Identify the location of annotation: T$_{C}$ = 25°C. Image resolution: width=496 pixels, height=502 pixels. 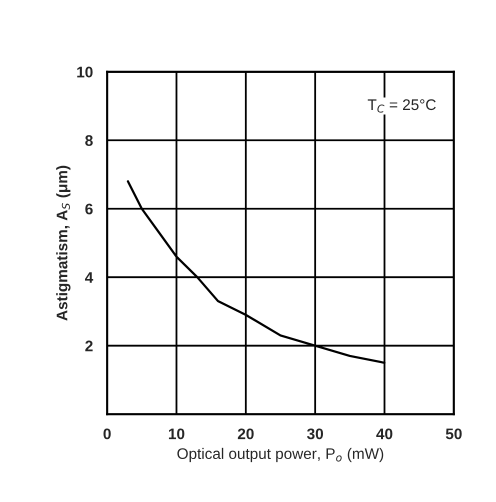
(402, 106).